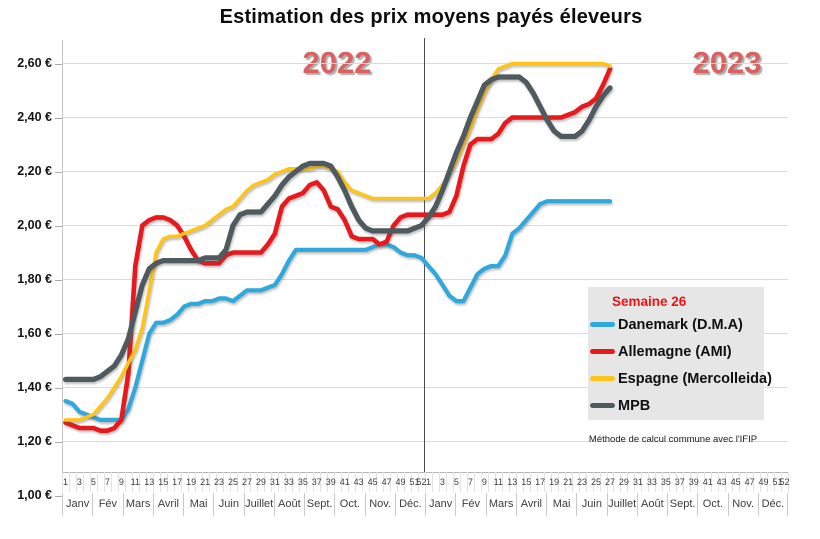  Describe the element at coordinates (742, 504) in the screenshot. I see `x-axis-month-label: Nov.` at that location.